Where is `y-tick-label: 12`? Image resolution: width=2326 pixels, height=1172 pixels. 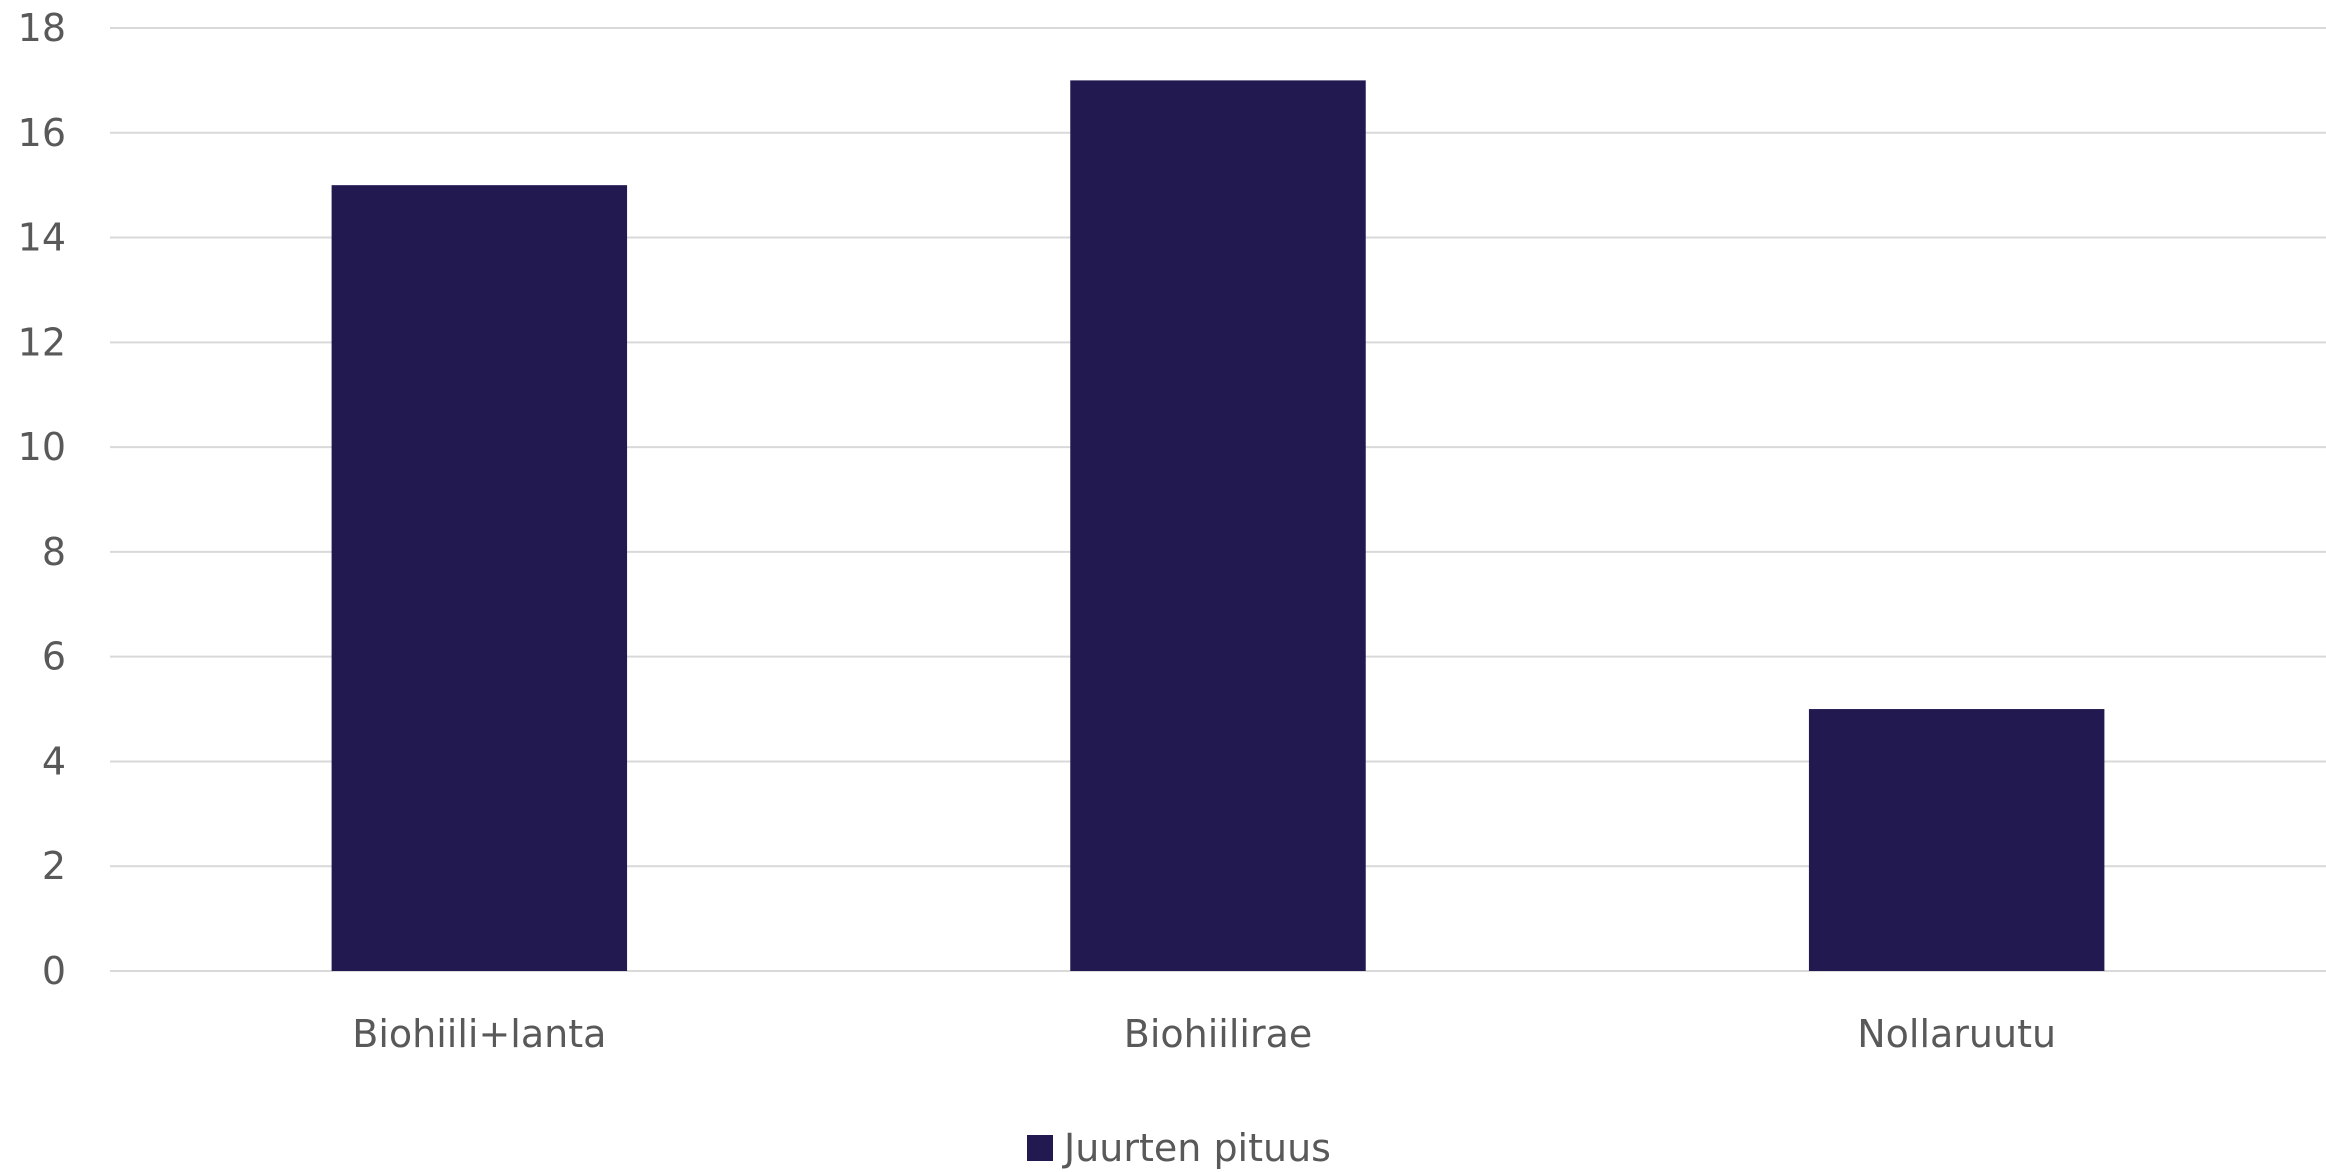
y-tick-label: 12 is located at coordinates (42, 342).